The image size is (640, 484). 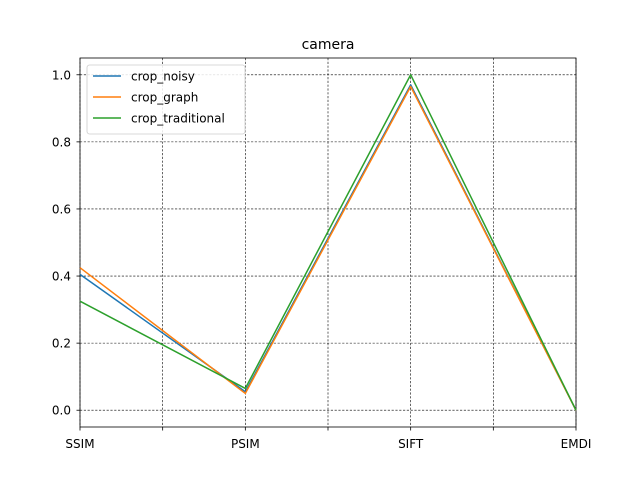 I want to click on y-tick-label: 0.2, so click(x=61, y=344).